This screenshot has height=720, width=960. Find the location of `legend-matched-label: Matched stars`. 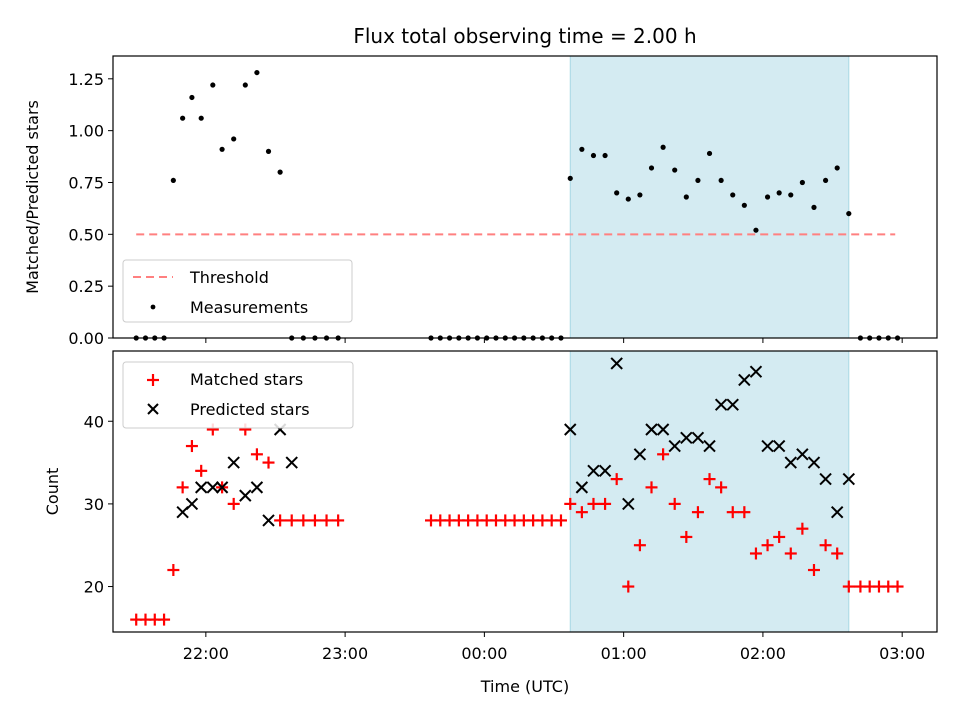

legend-matched-label: Matched stars is located at coordinates (246, 379).